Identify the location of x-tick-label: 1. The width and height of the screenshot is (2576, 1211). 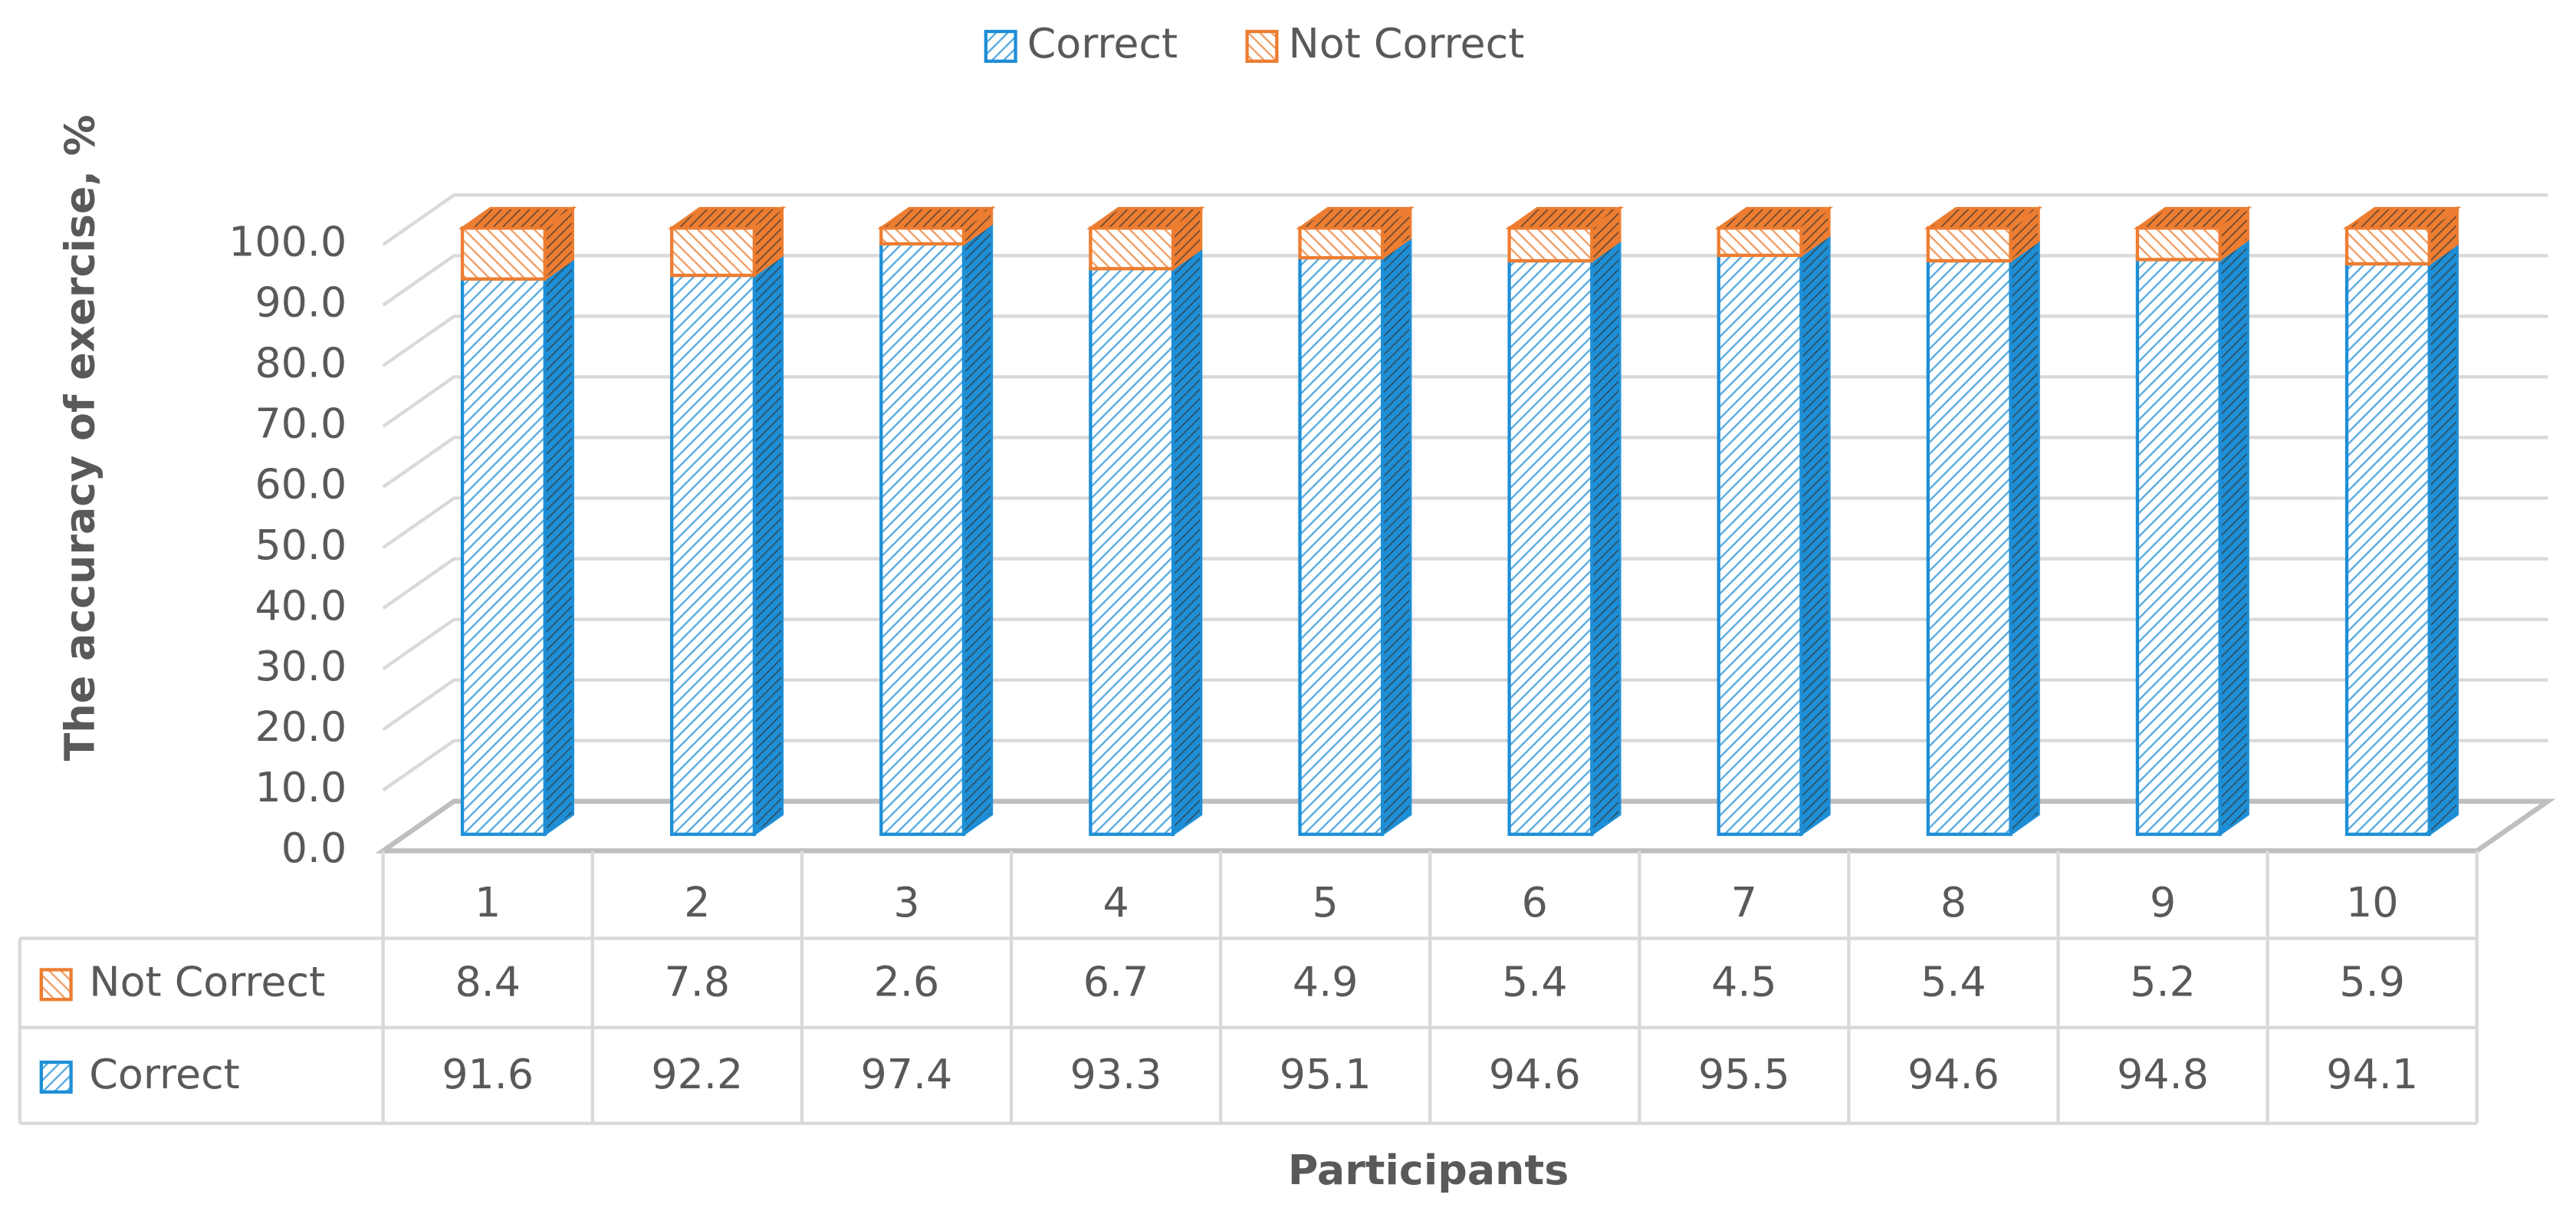
(488, 902).